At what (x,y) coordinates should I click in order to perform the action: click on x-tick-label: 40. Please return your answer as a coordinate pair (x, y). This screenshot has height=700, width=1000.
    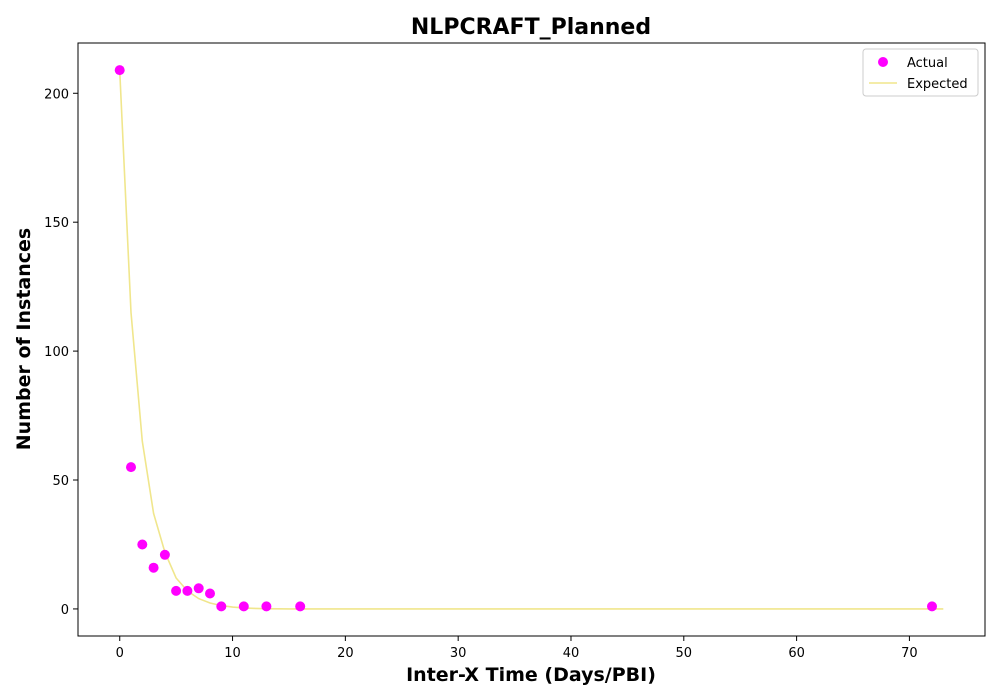
    Looking at the image, I should click on (571, 653).